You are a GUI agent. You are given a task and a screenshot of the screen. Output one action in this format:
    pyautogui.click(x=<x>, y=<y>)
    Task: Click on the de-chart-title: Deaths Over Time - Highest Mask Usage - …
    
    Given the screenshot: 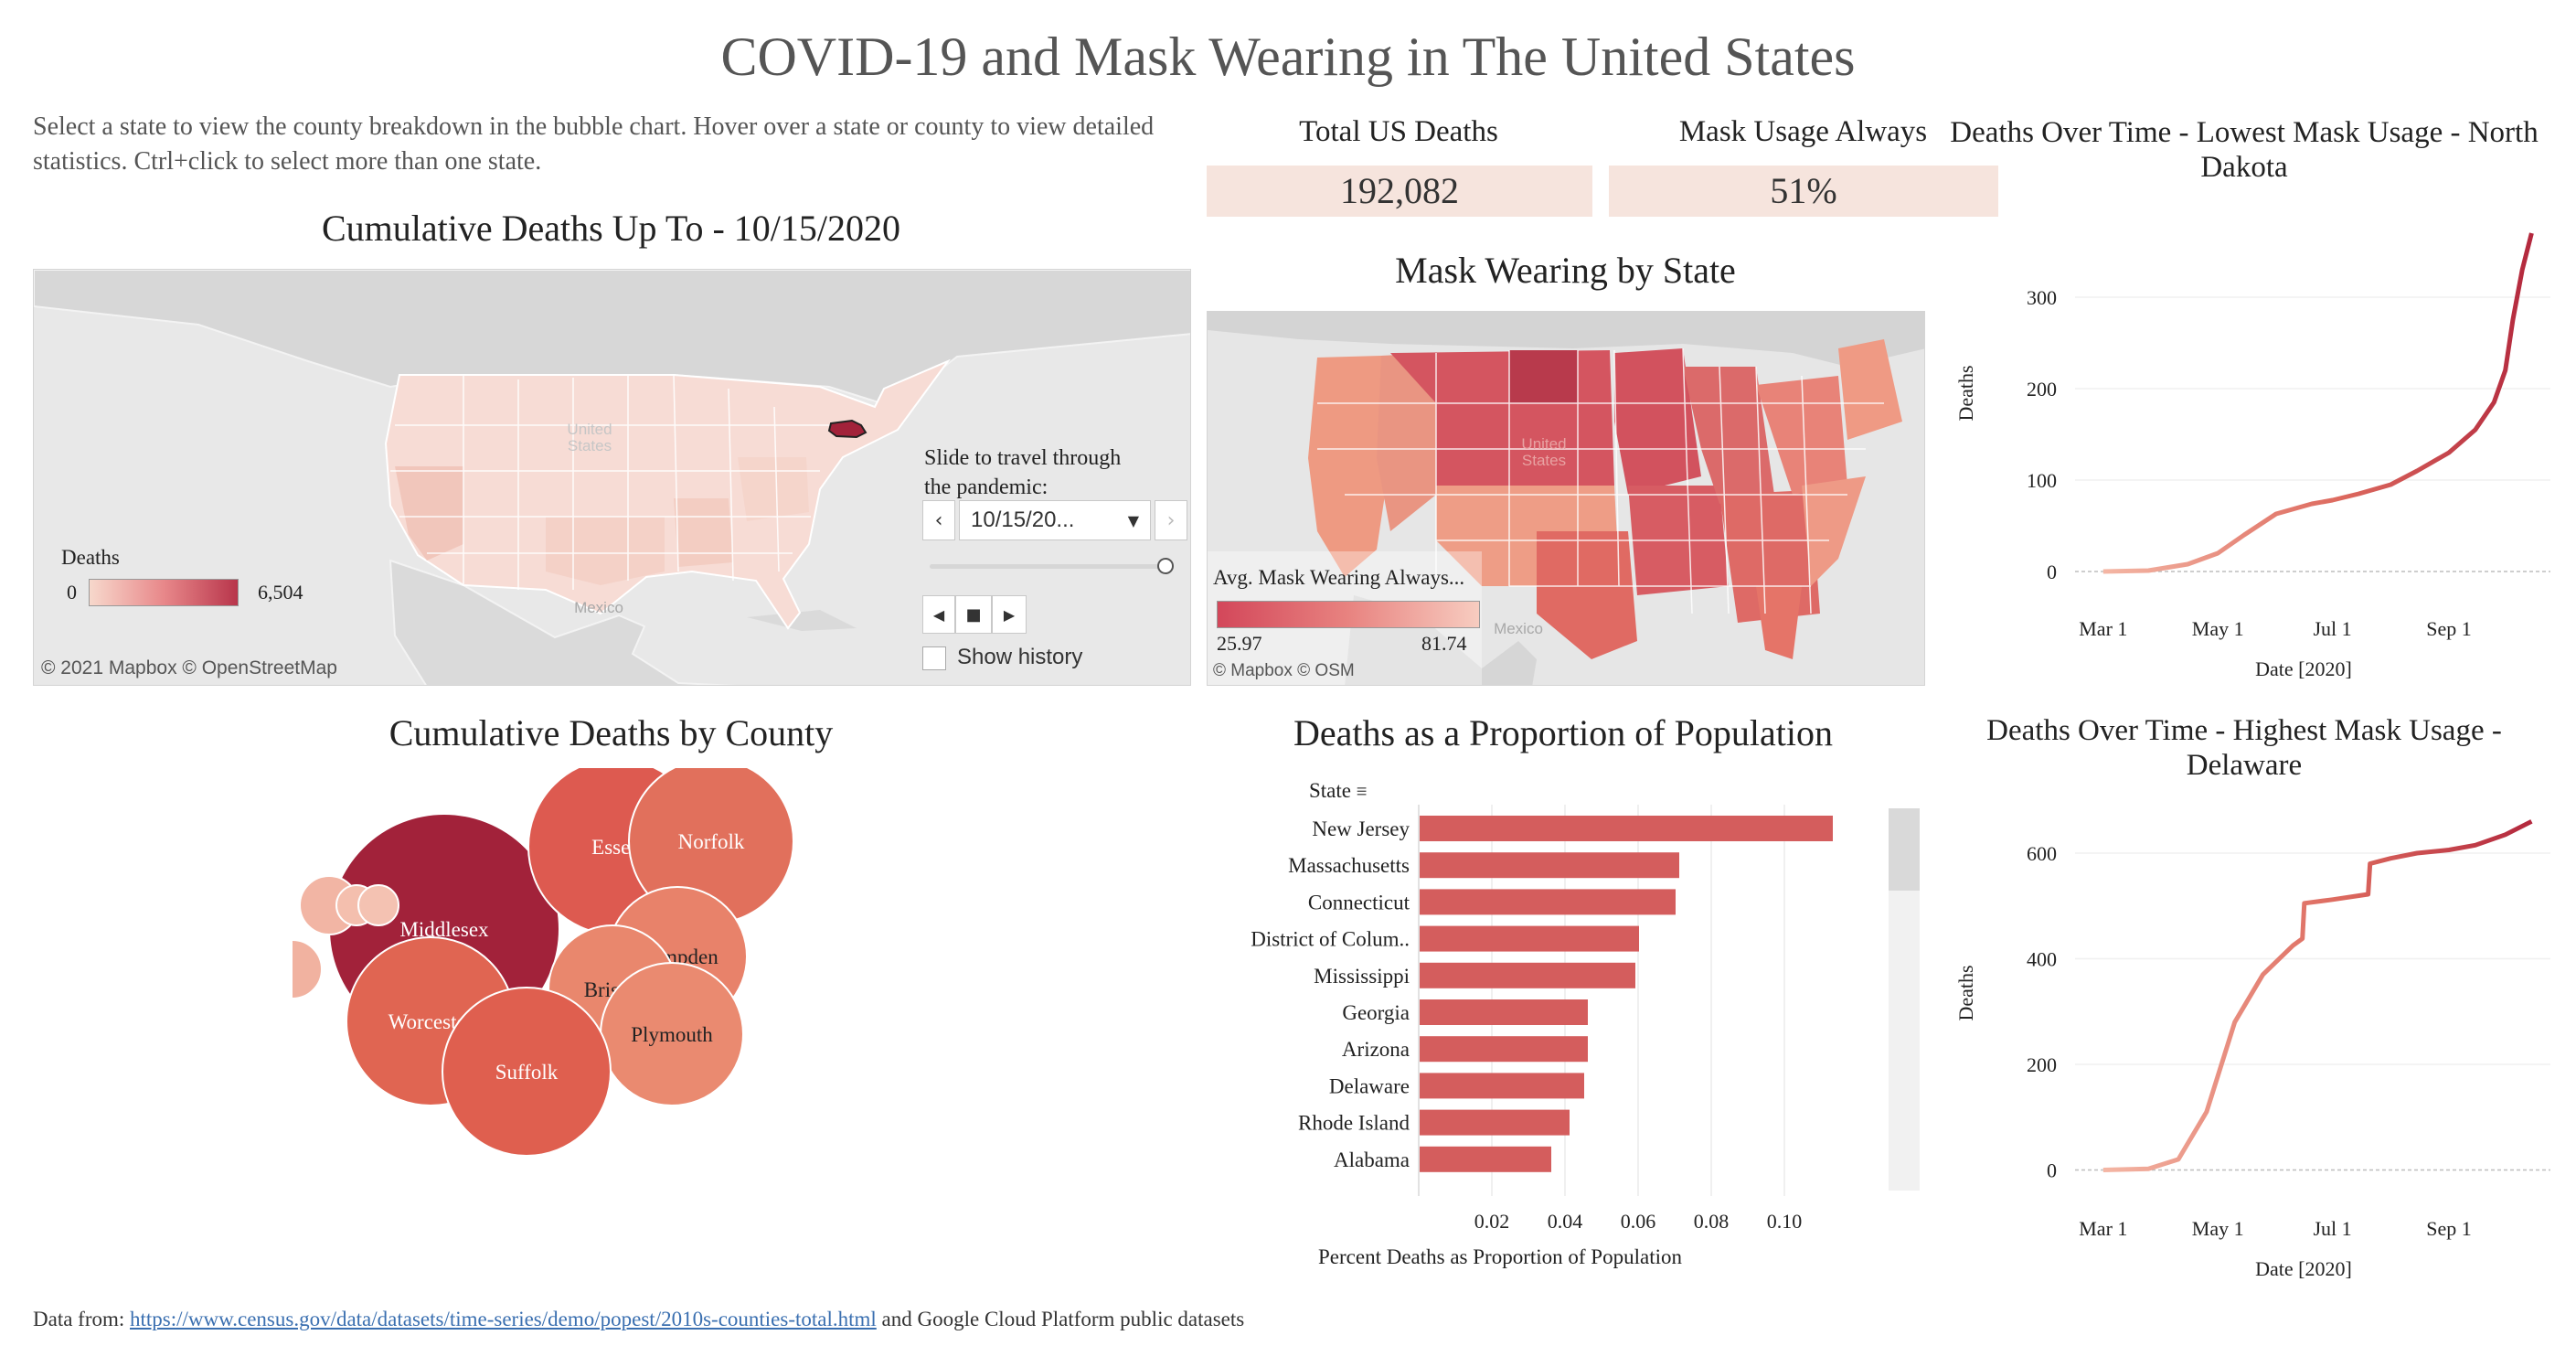 What is the action you would take?
    pyautogui.click(x=2244, y=748)
    